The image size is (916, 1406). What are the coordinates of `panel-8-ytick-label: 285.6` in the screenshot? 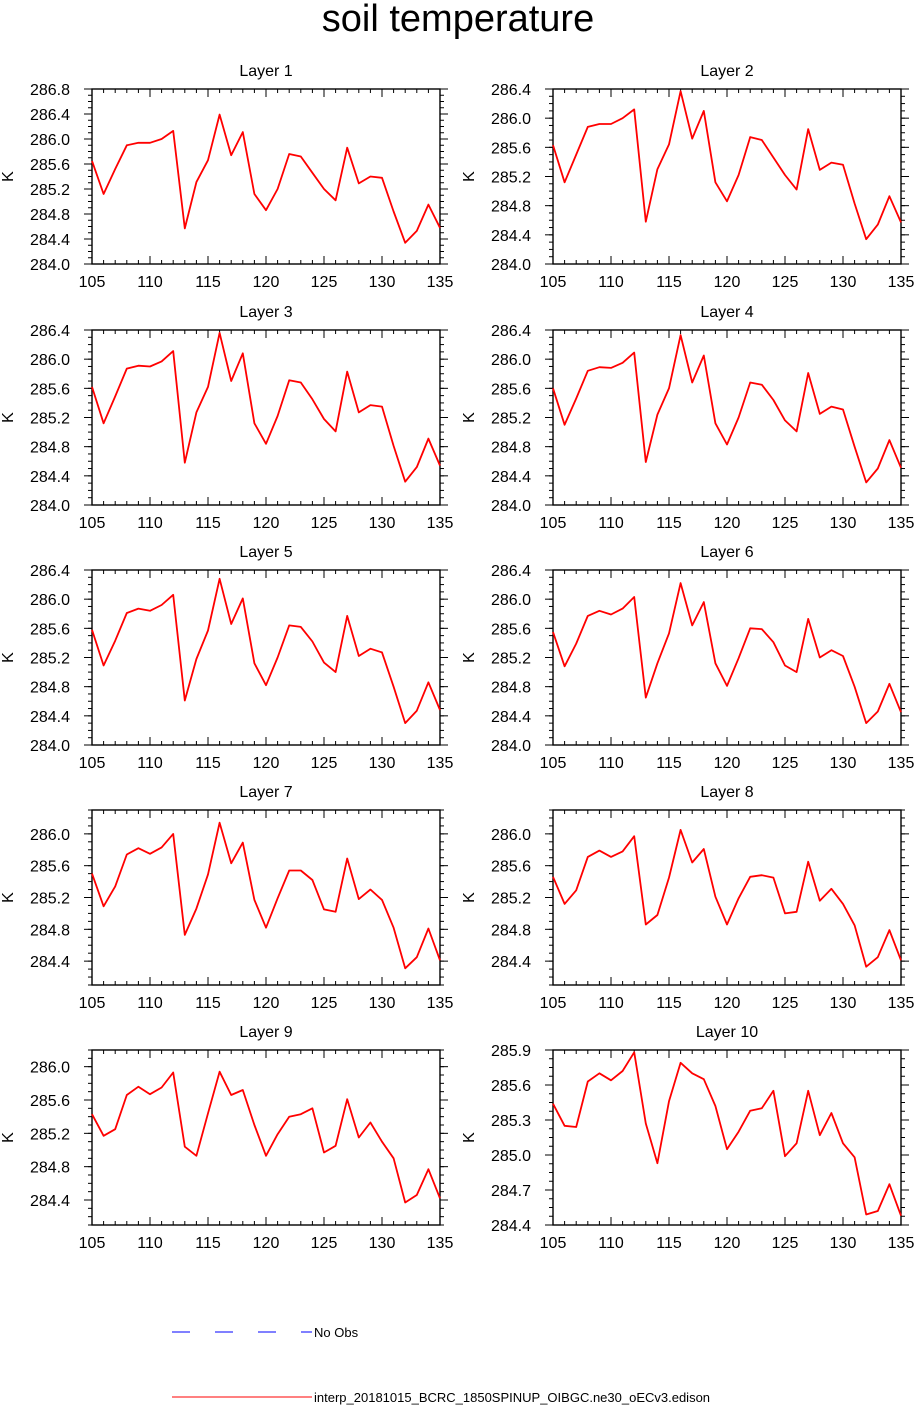 It's located at (511, 867).